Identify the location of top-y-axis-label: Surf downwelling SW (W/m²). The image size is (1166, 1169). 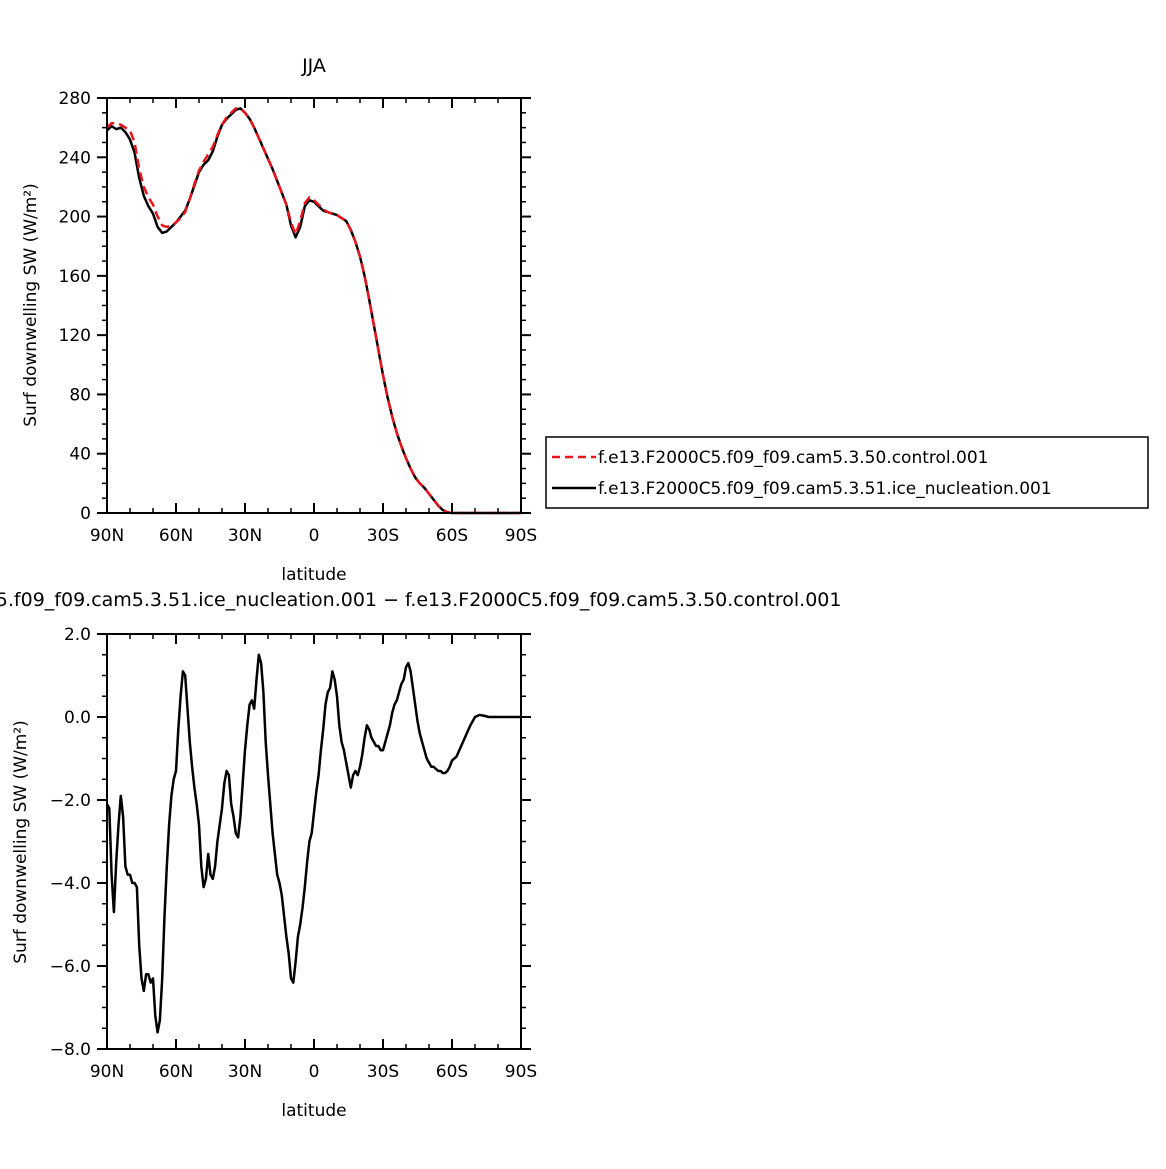
(31, 305).